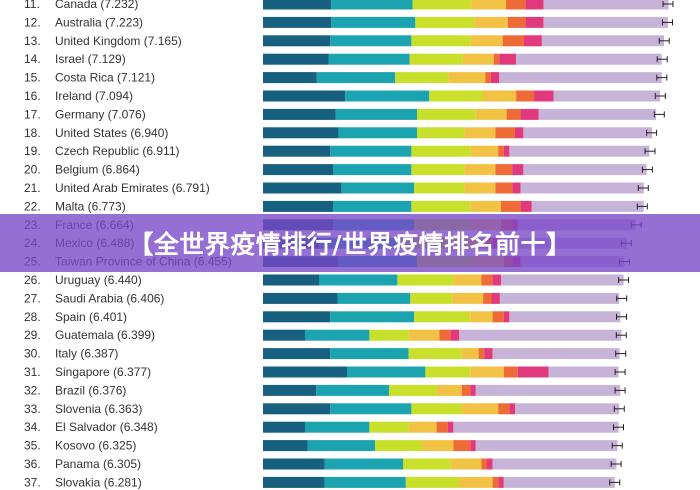 This screenshot has width=700, height=490. Describe the element at coordinates (98, 280) in the screenshot. I see `country-label: Uruguay (6.440)` at that location.